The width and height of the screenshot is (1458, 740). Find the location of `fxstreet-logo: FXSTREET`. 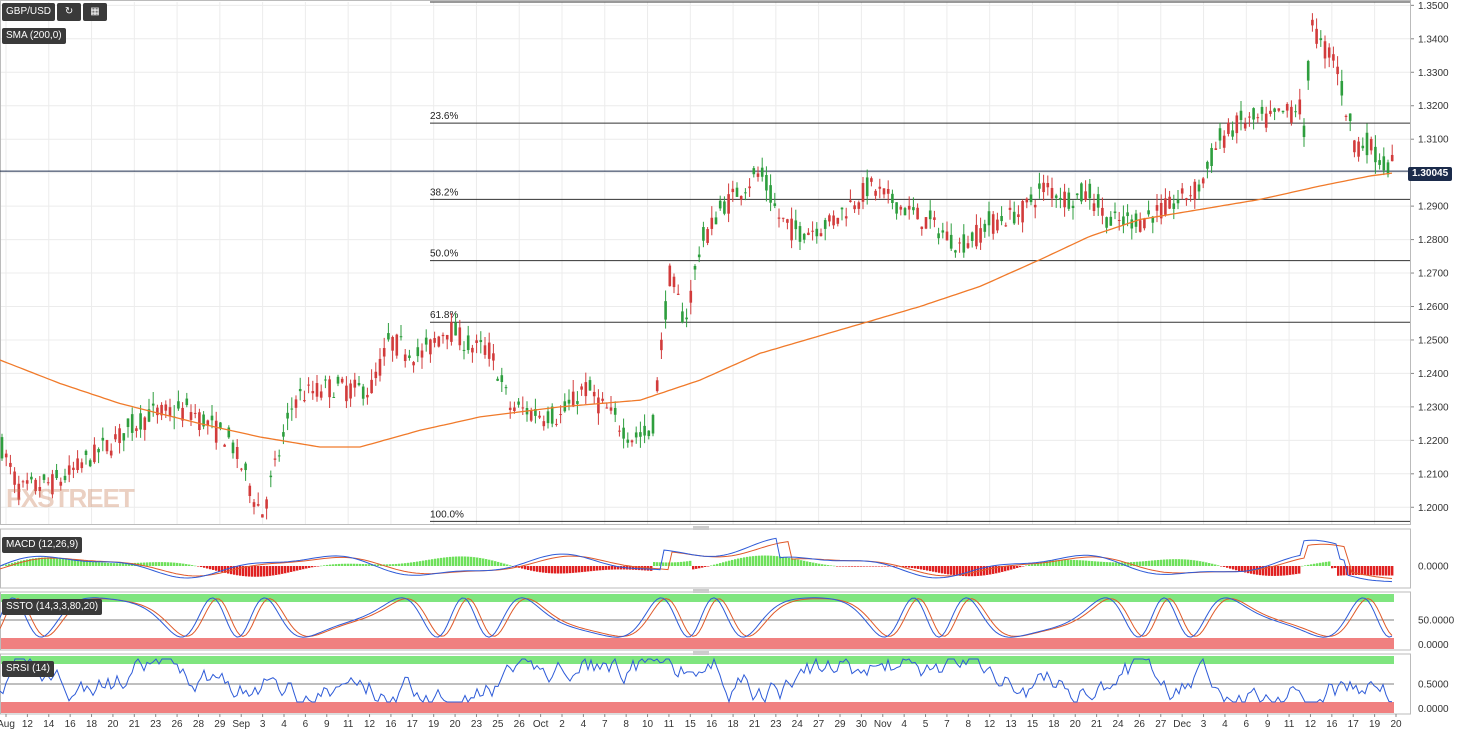

fxstreet-logo: FXSTREET is located at coordinates (70, 498).